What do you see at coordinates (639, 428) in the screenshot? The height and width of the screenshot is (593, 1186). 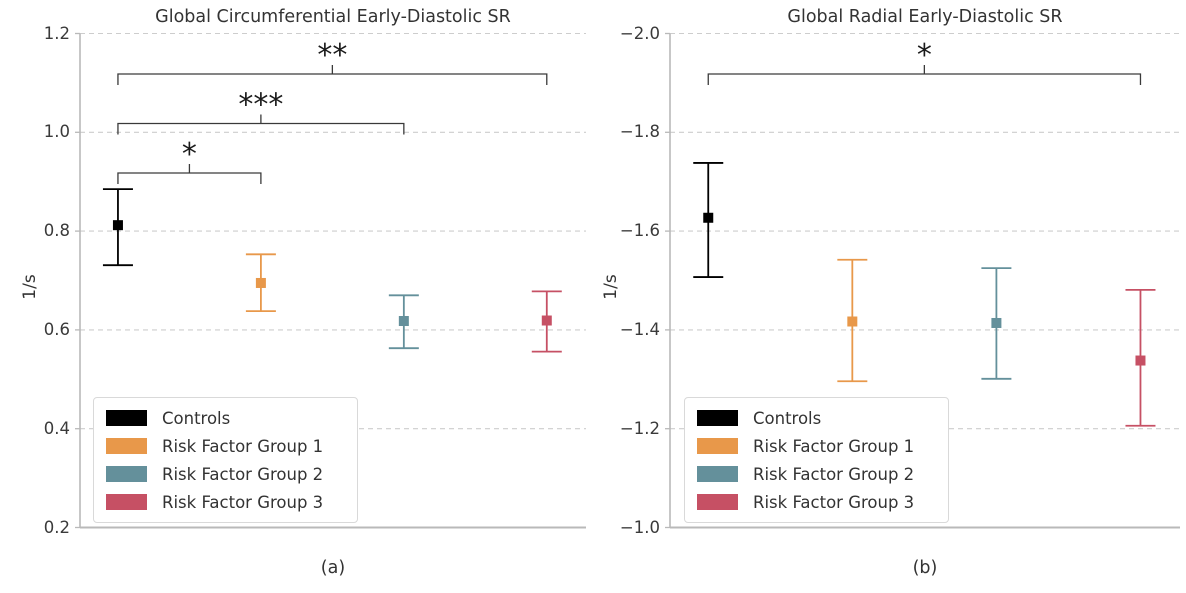 I see `y-tick-label: −1.2` at bounding box center [639, 428].